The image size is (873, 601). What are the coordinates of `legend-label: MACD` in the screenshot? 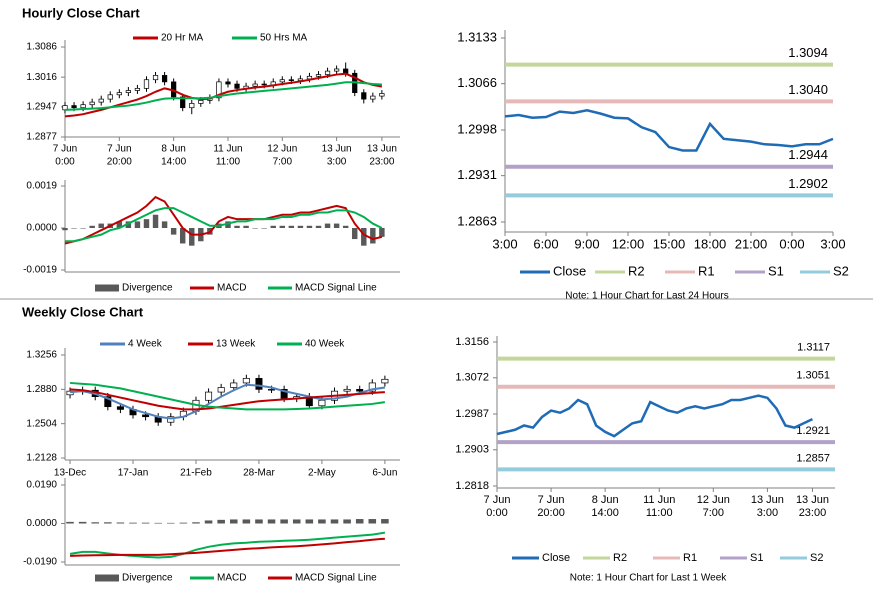 It's located at (231, 578).